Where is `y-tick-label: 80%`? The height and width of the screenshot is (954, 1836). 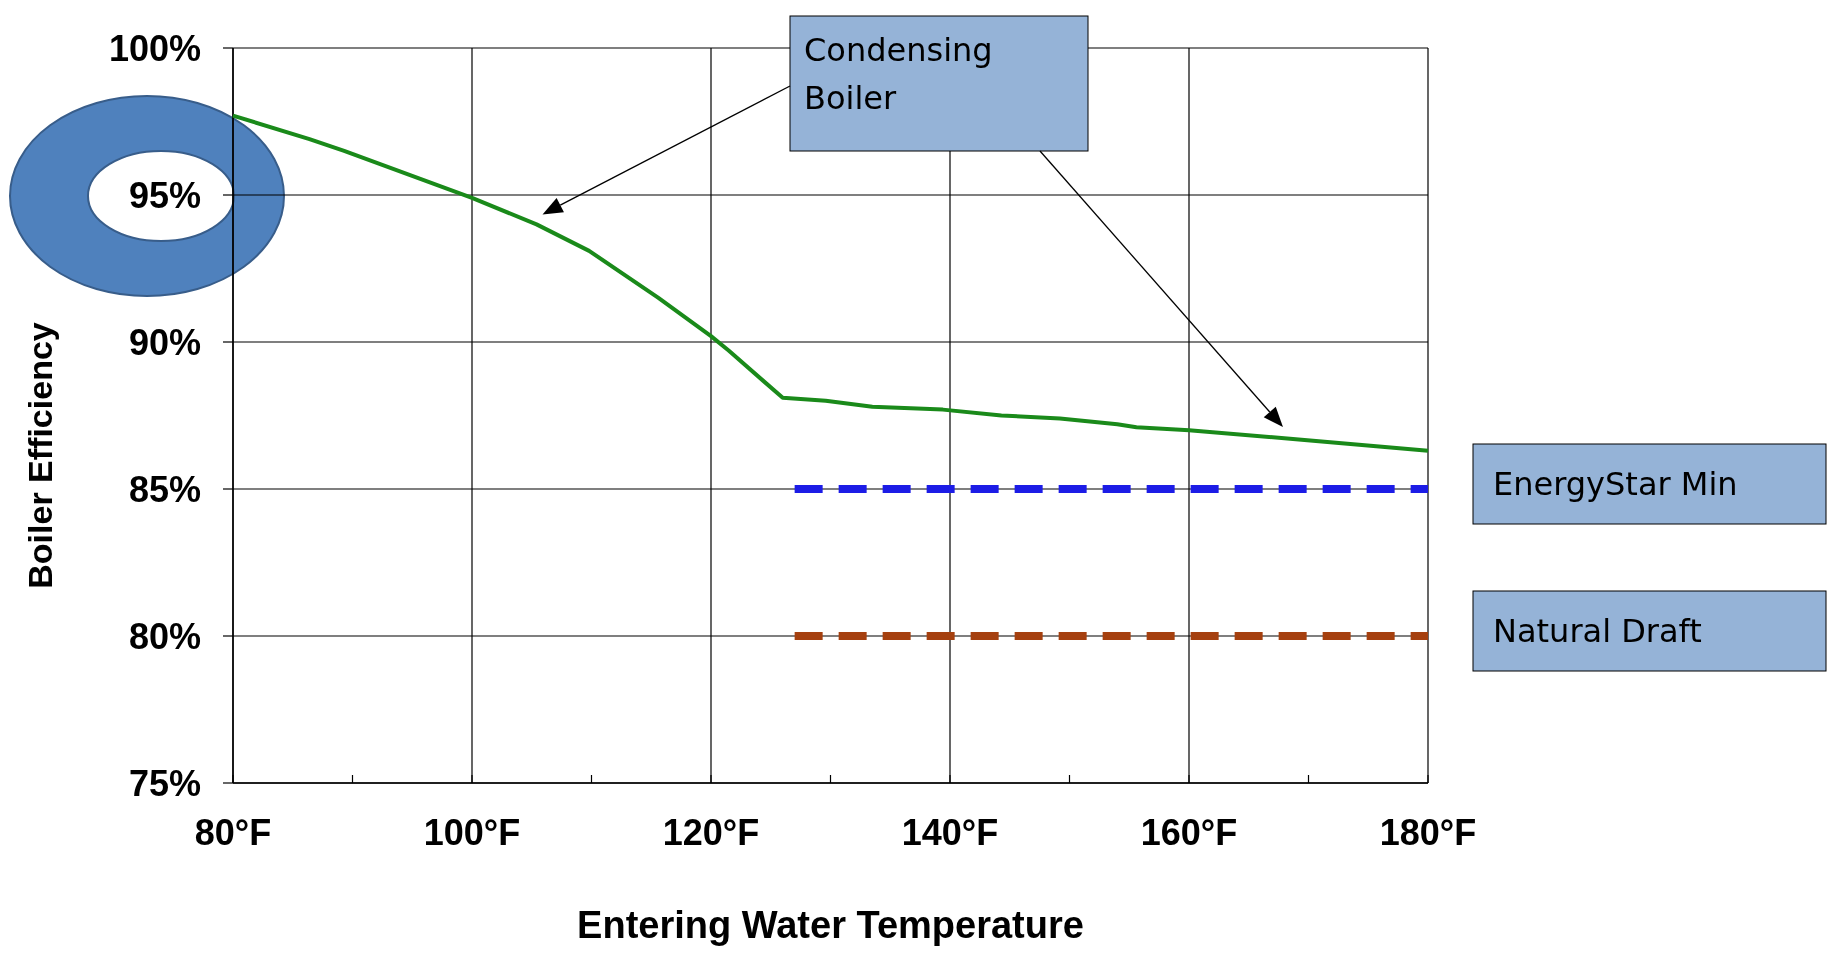 y-tick-label: 80% is located at coordinates (164, 636).